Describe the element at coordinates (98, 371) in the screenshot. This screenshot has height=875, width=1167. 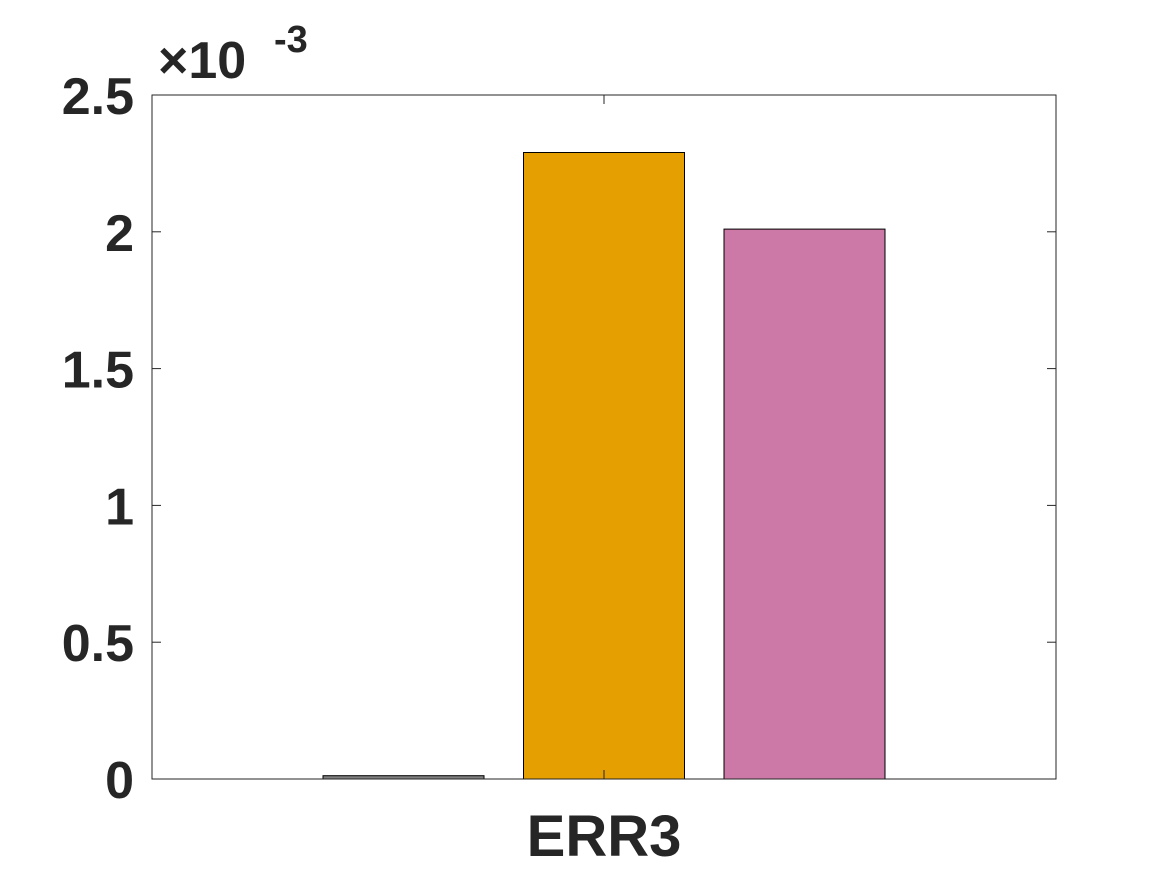
I see `y-tick-label-3: 1.5` at that location.